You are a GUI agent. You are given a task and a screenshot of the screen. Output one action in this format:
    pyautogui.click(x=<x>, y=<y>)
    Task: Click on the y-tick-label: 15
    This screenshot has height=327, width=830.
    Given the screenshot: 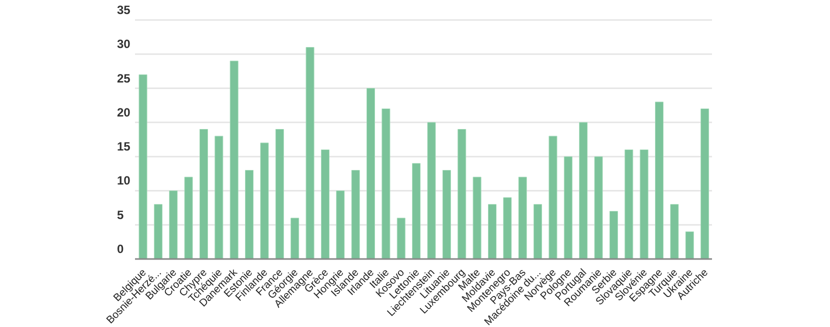 What is the action you would take?
    pyautogui.click(x=124, y=147)
    